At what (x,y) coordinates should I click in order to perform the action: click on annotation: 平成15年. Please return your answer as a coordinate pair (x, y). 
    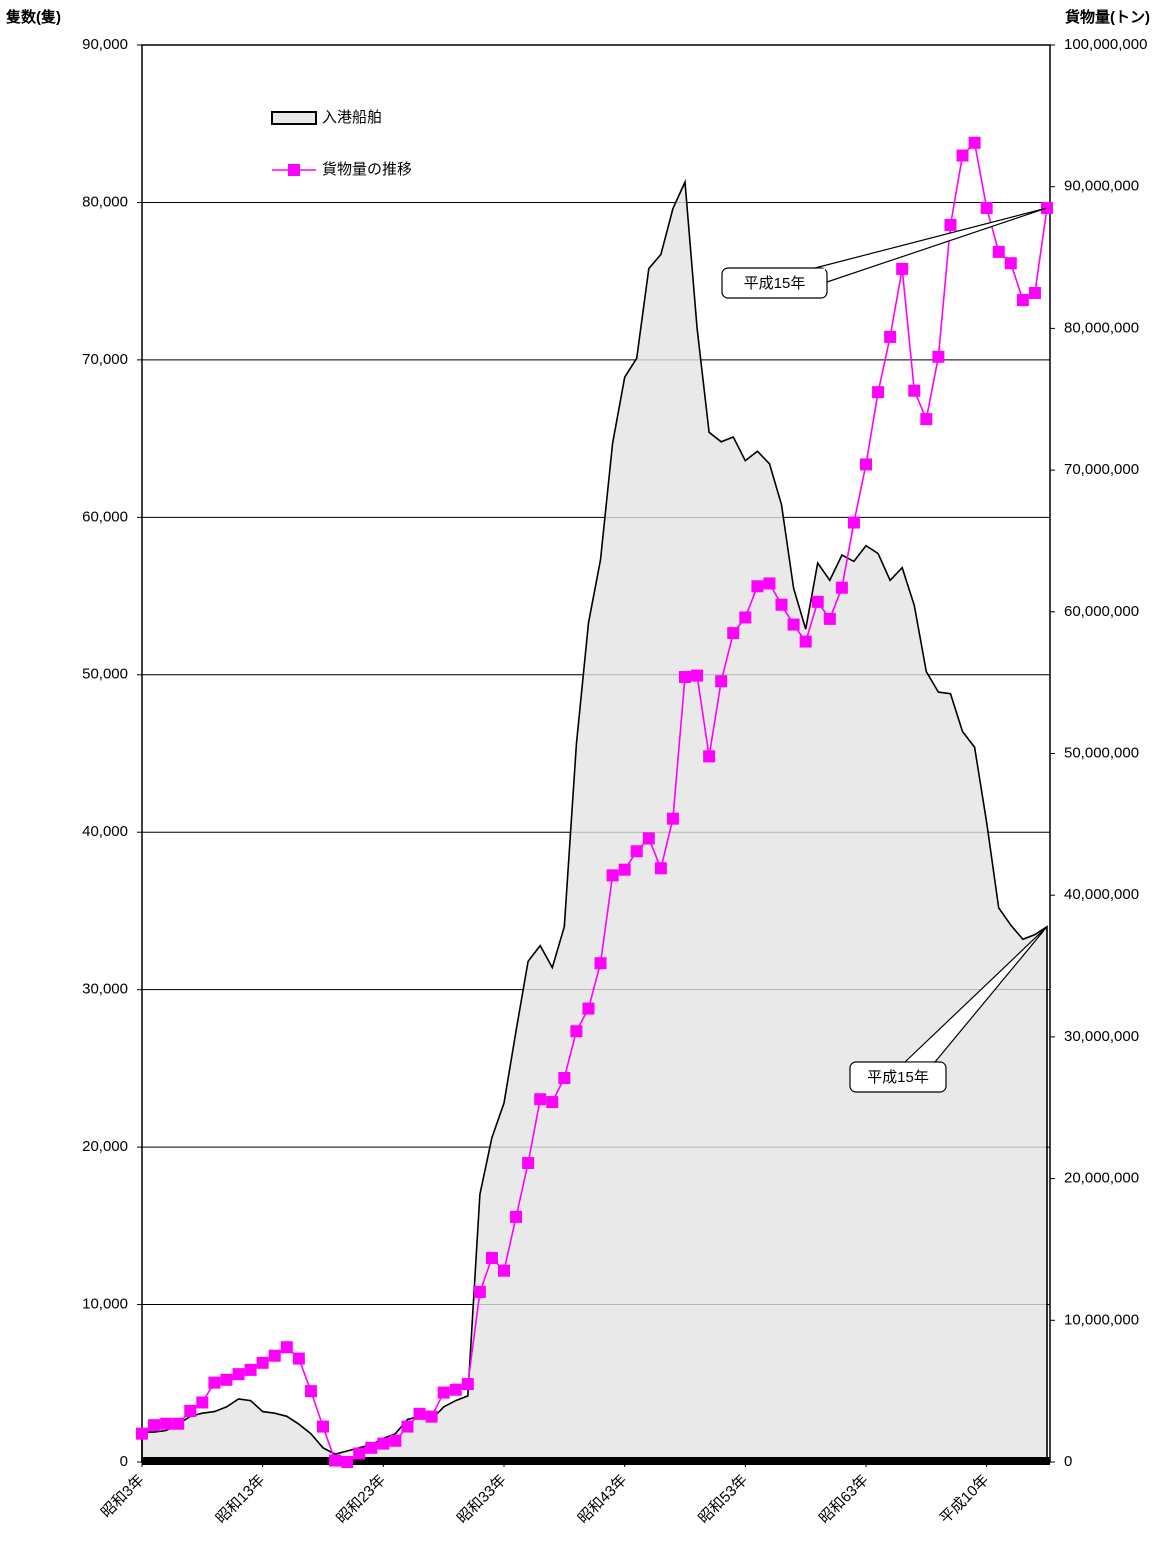
    Looking at the image, I should click on (898, 1077).